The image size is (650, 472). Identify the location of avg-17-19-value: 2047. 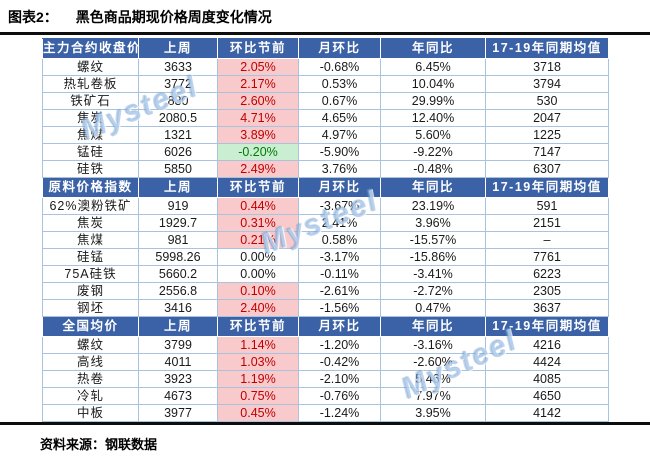
(547, 118).